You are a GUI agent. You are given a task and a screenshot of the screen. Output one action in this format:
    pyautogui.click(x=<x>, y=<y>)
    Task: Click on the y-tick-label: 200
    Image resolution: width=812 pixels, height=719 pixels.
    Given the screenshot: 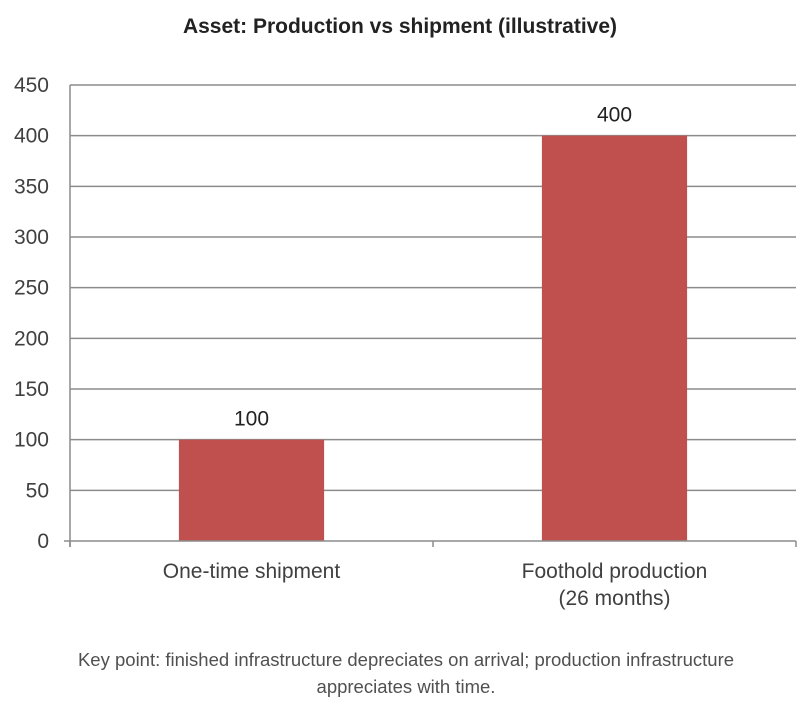 What is the action you would take?
    pyautogui.click(x=31, y=338)
    